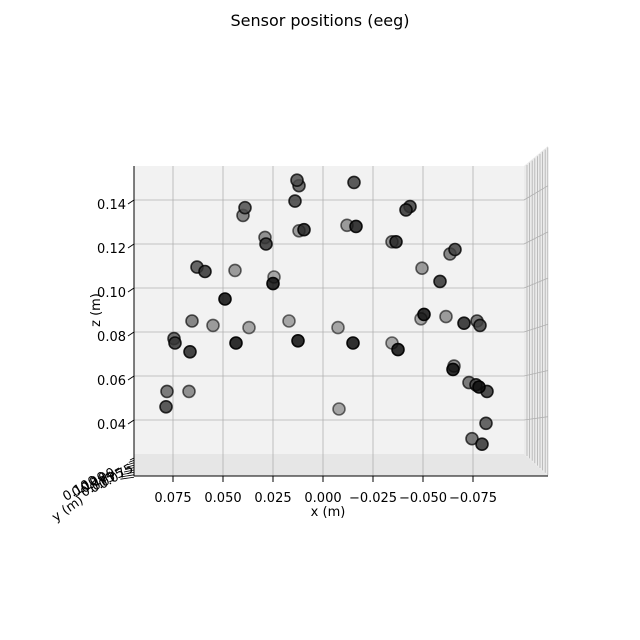 This screenshot has height=640, width=640. I want to click on x-tick-label: −0.050, so click(423, 498).